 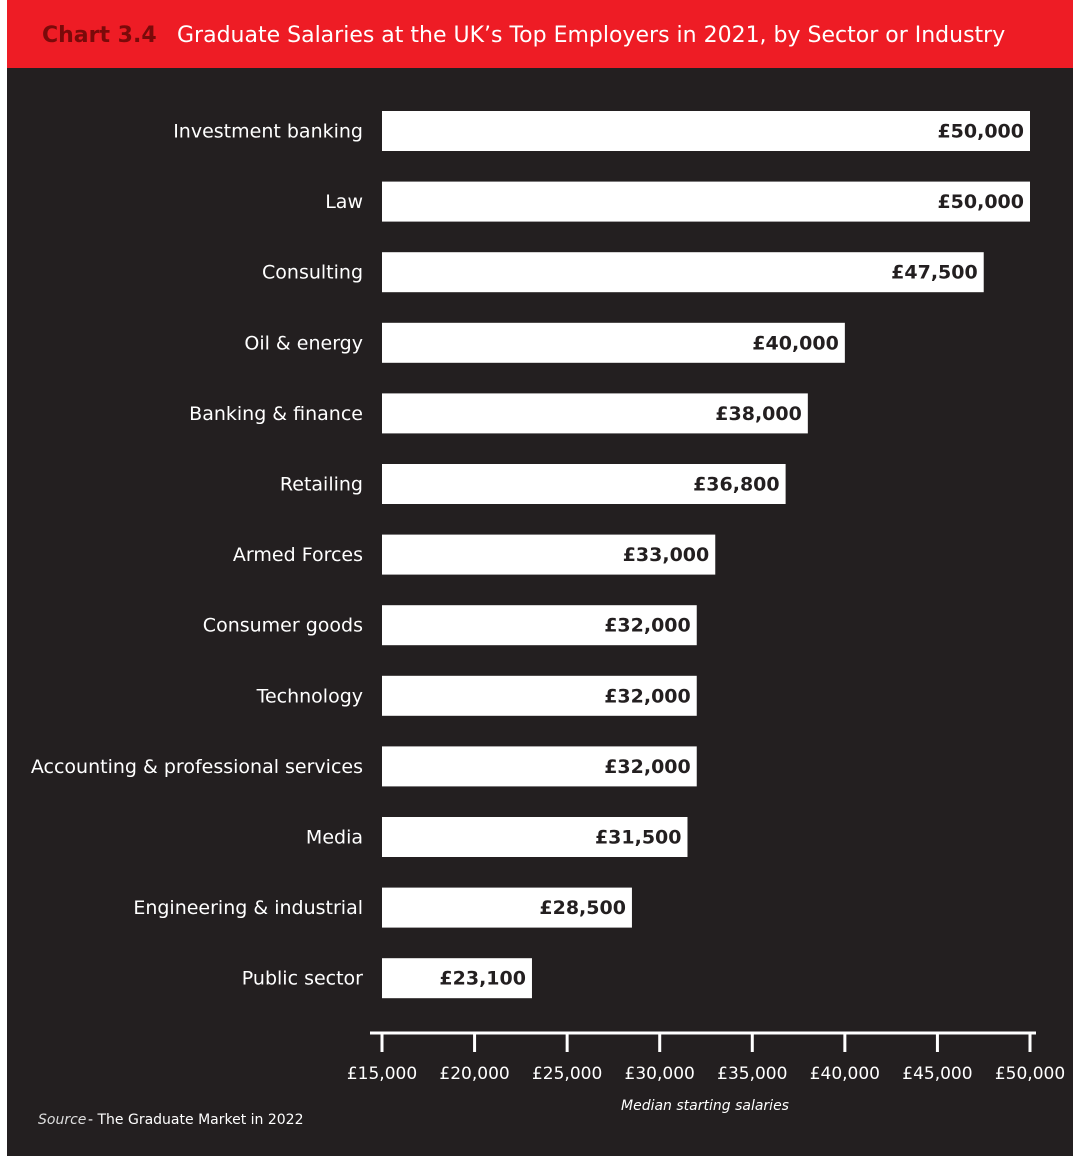 I want to click on value-label: £31,500, so click(x=638, y=838).